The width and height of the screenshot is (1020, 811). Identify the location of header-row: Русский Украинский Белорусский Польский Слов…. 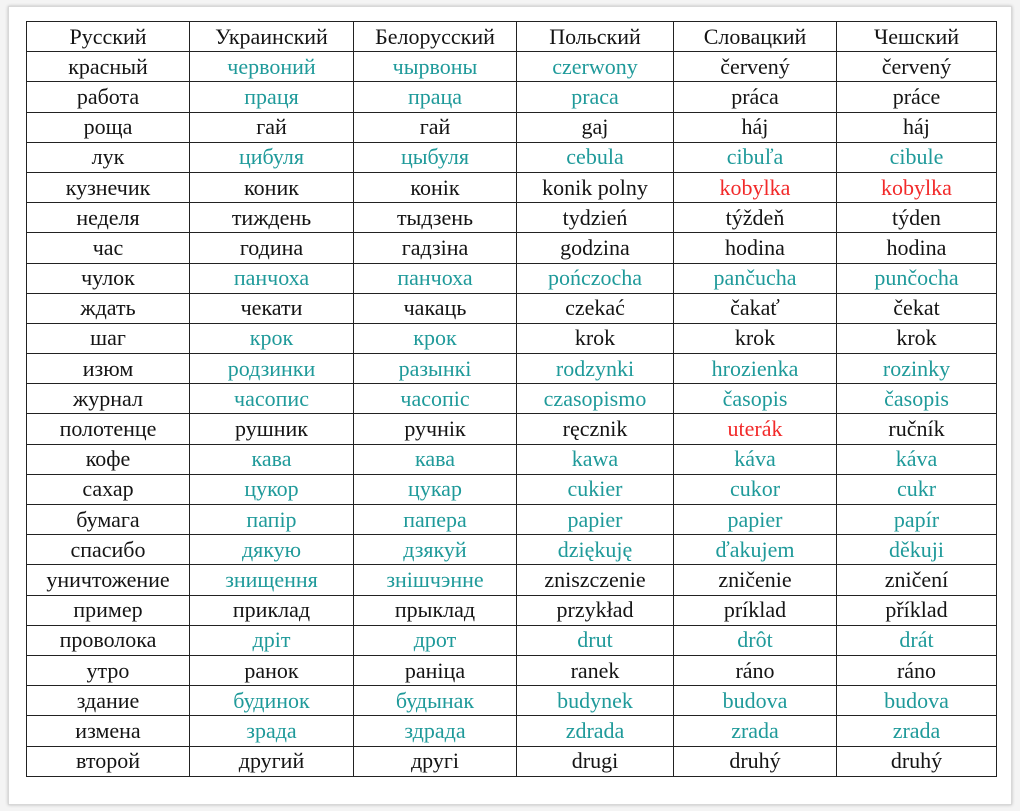
(511, 36).